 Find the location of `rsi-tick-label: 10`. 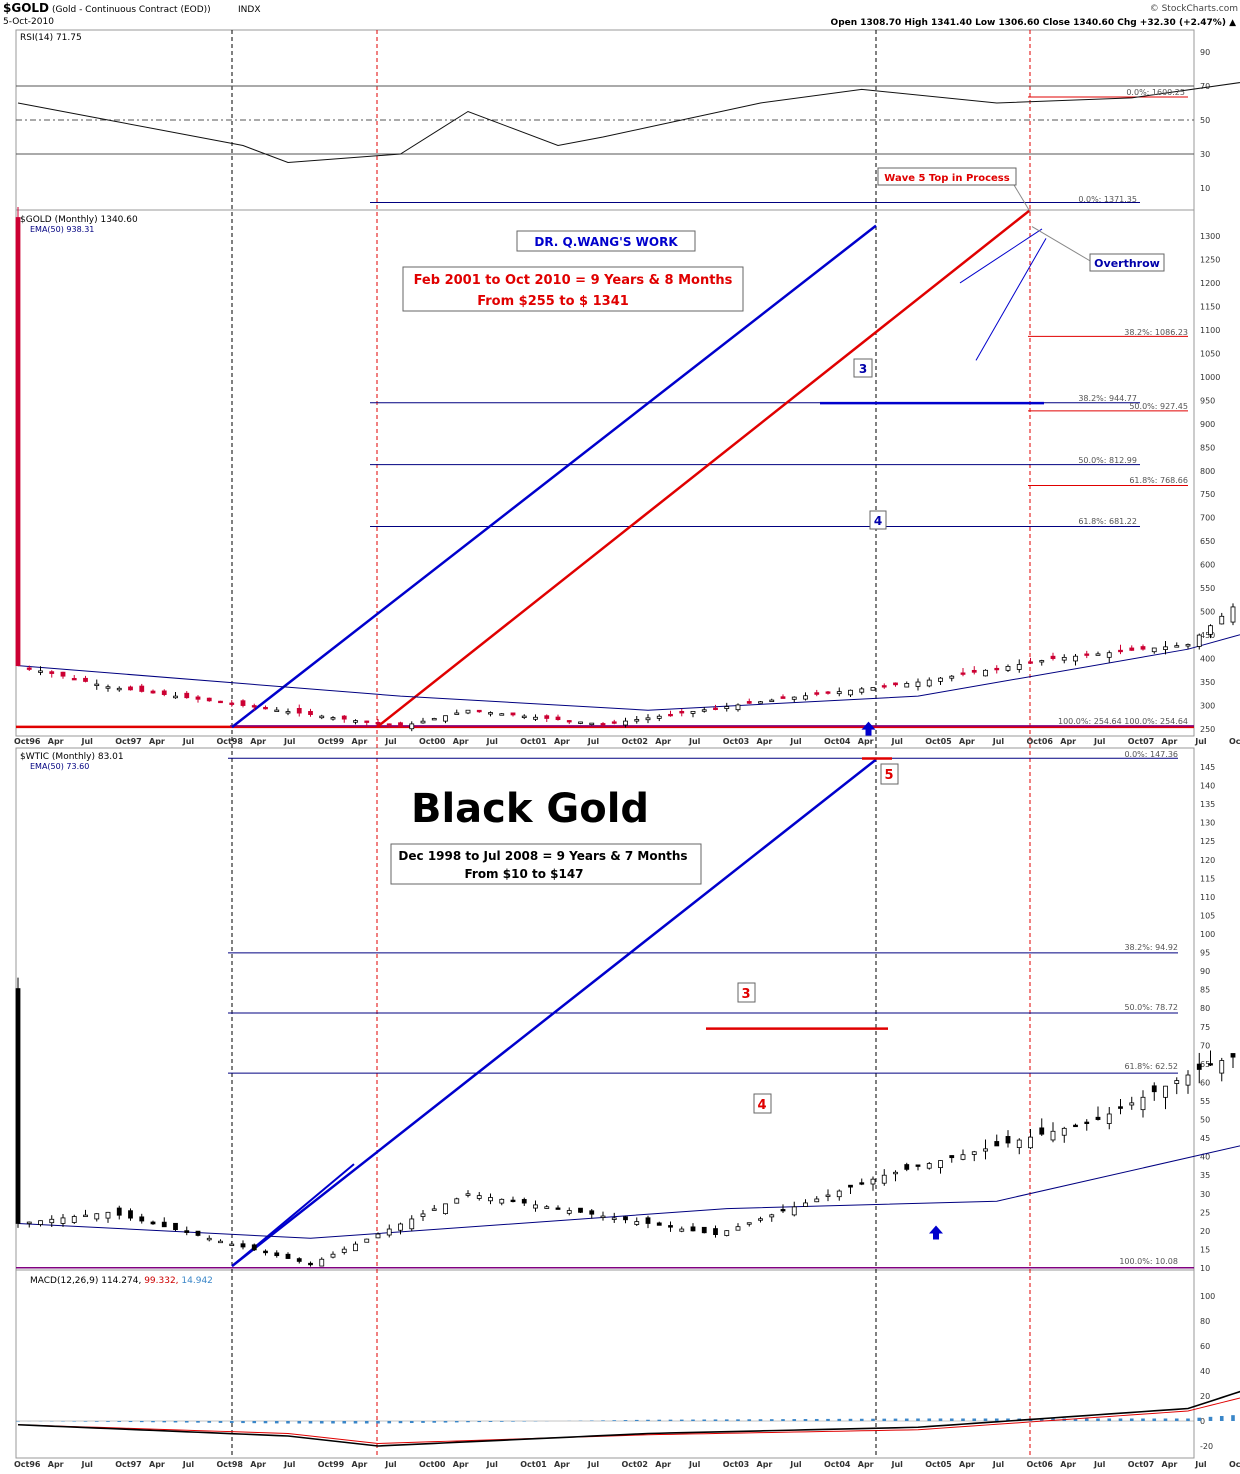

rsi-tick-label: 10 is located at coordinates (1205, 188).